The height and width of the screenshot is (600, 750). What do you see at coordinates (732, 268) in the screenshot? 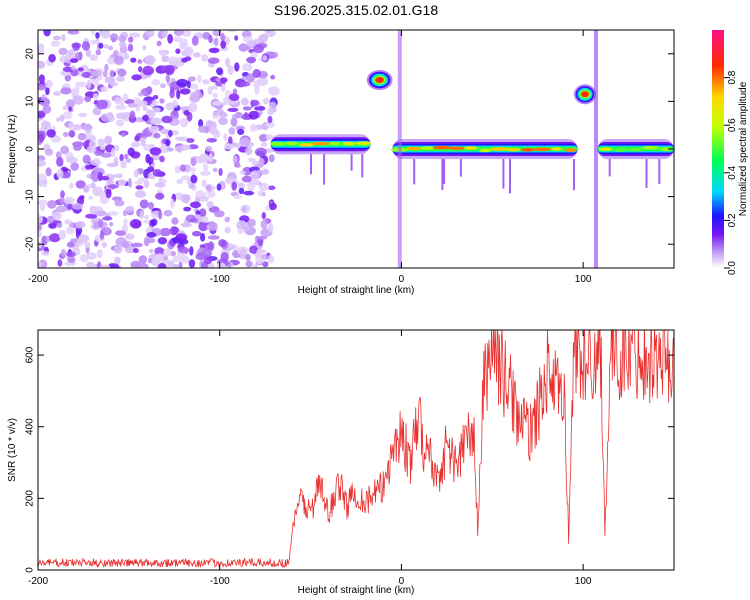
I see `colorbar-tick-label: 0.0` at bounding box center [732, 268].